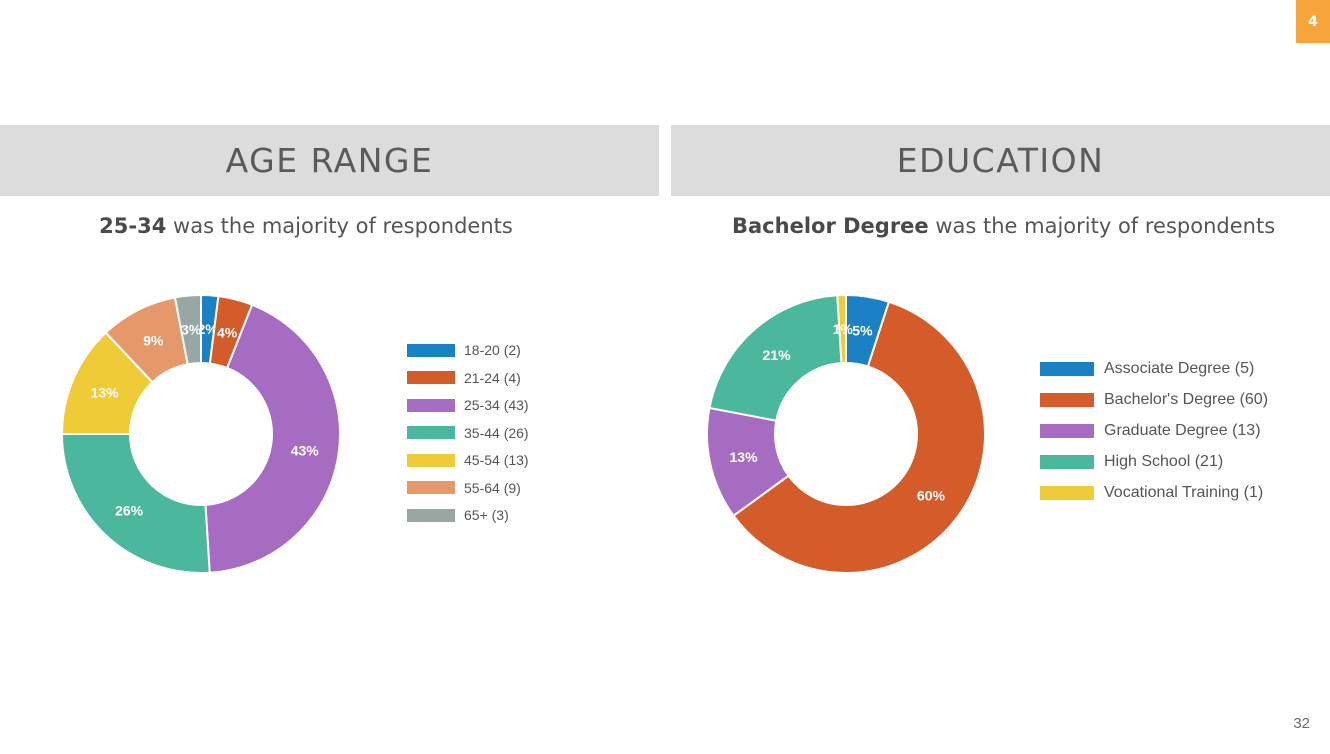 The width and height of the screenshot is (1330, 754). Describe the element at coordinates (227, 332) in the screenshot. I see `slice-percent-label: 4%` at that location.